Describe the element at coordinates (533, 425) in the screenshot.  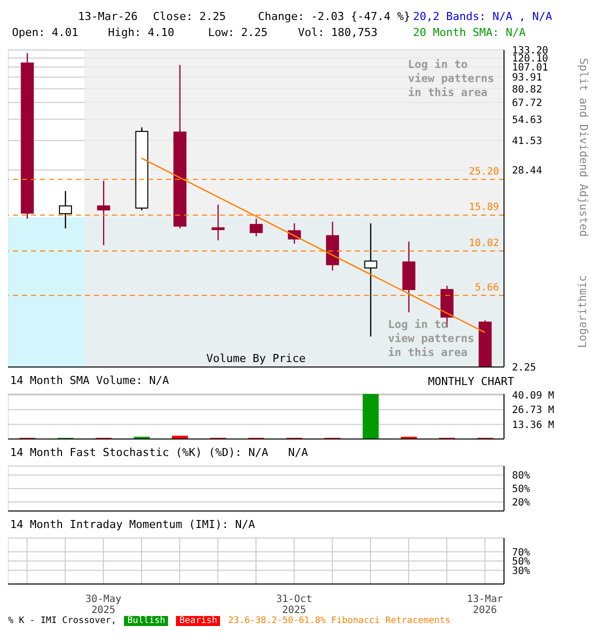
I see `y-tick-label: 13.36 M` at that location.